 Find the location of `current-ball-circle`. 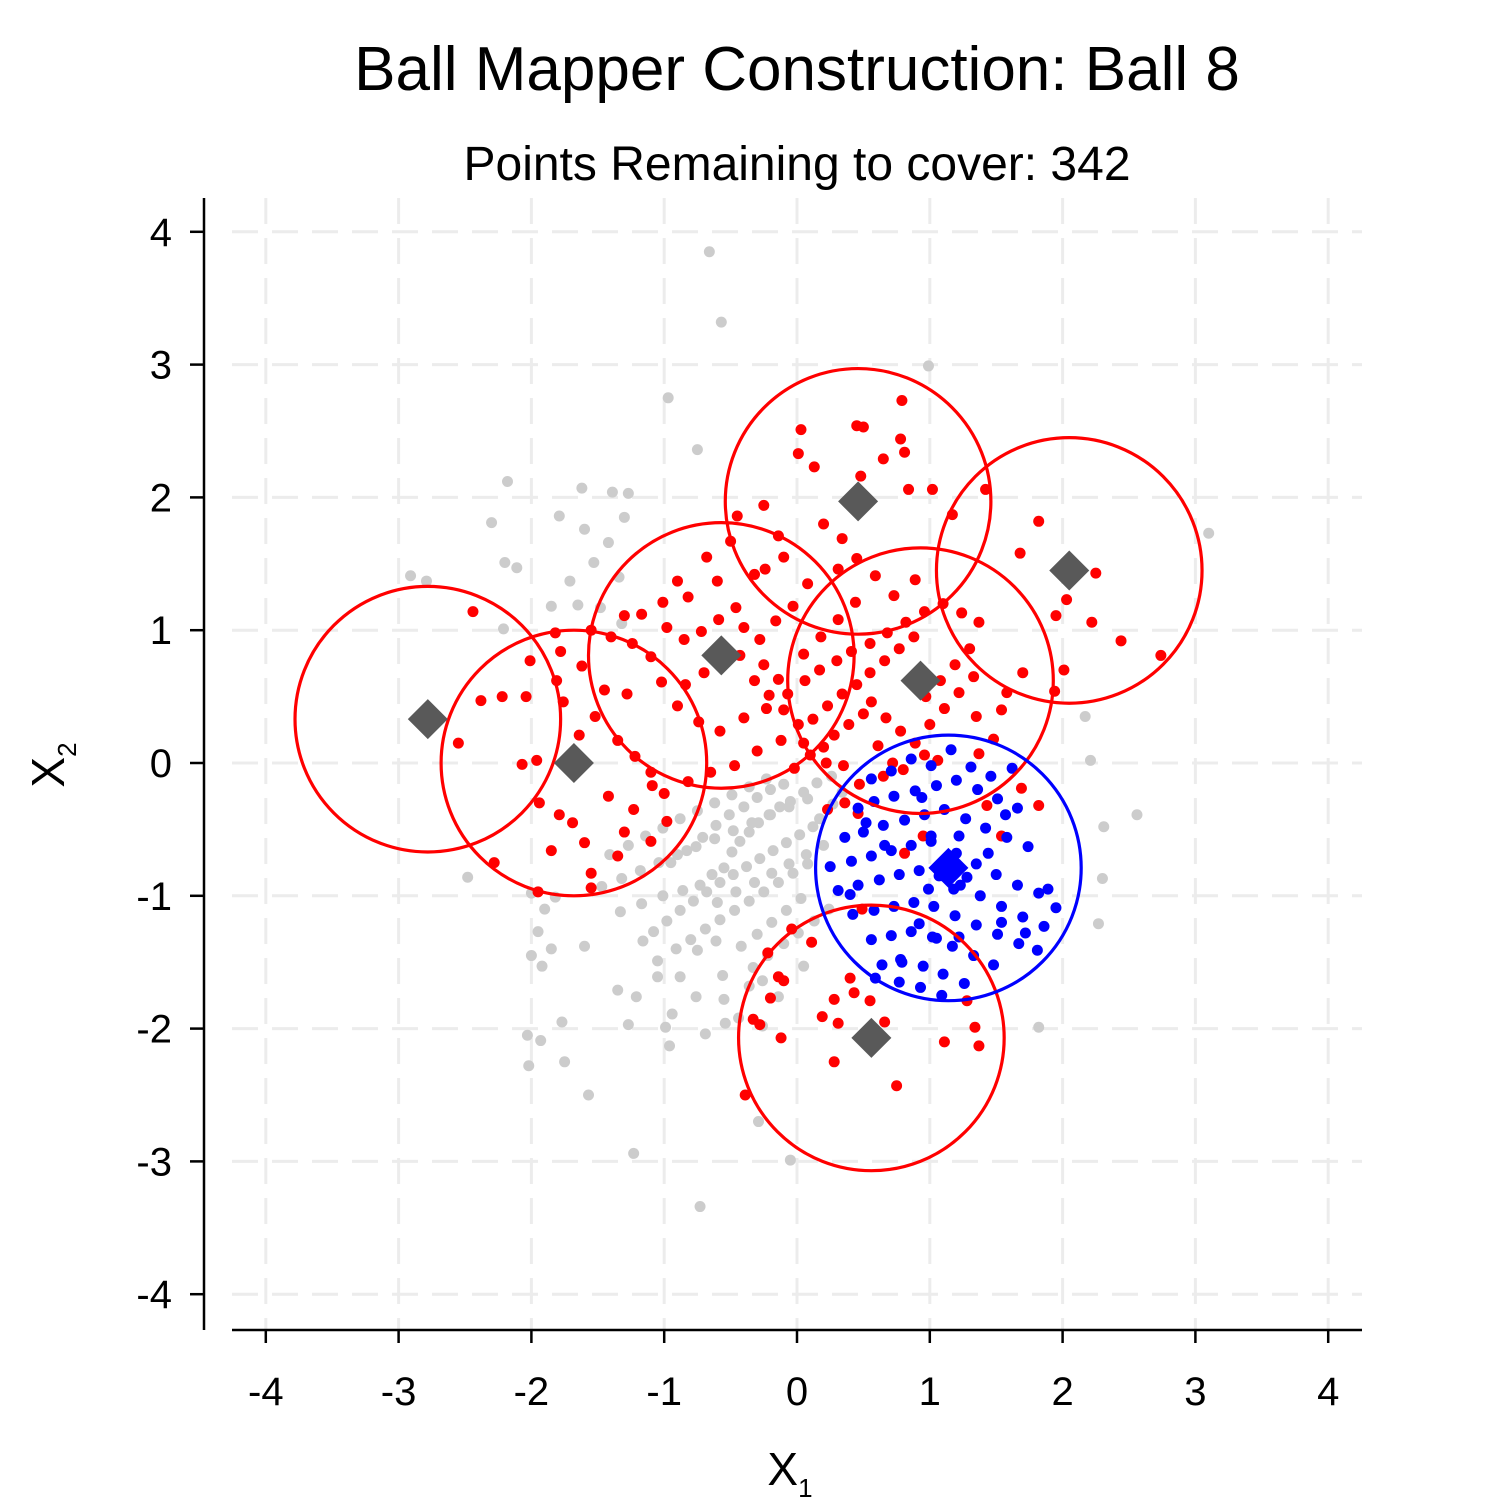

current-ball-circle is located at coordinates (948, 868).